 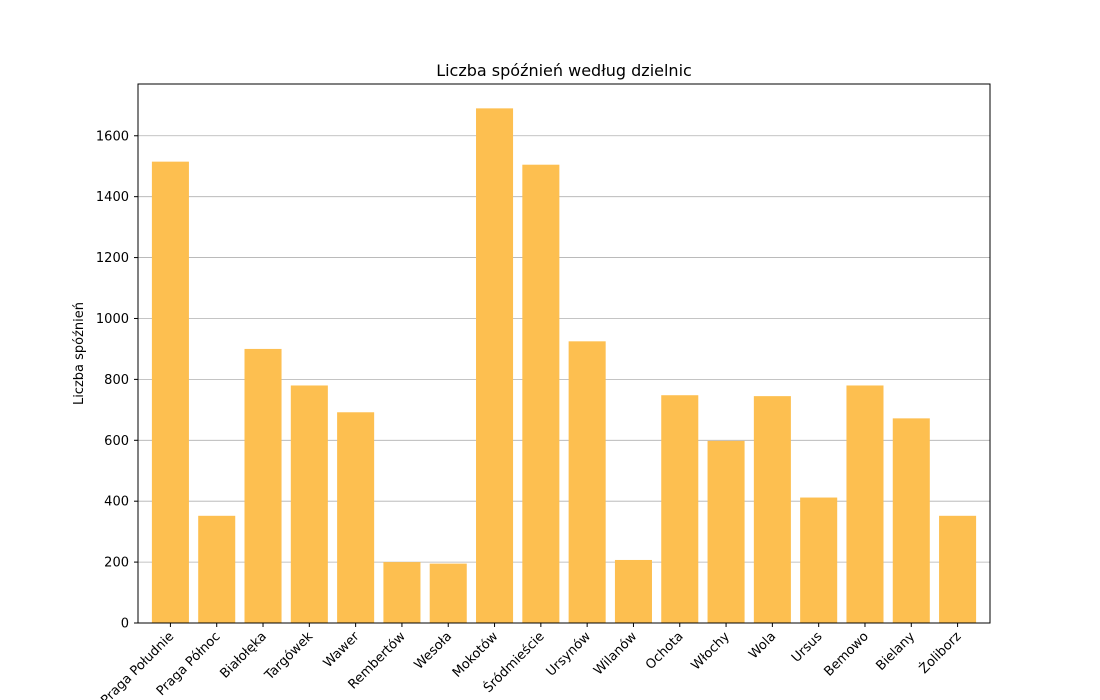 I want to click on y-tick-label: 800, so click(x=116, y=380).